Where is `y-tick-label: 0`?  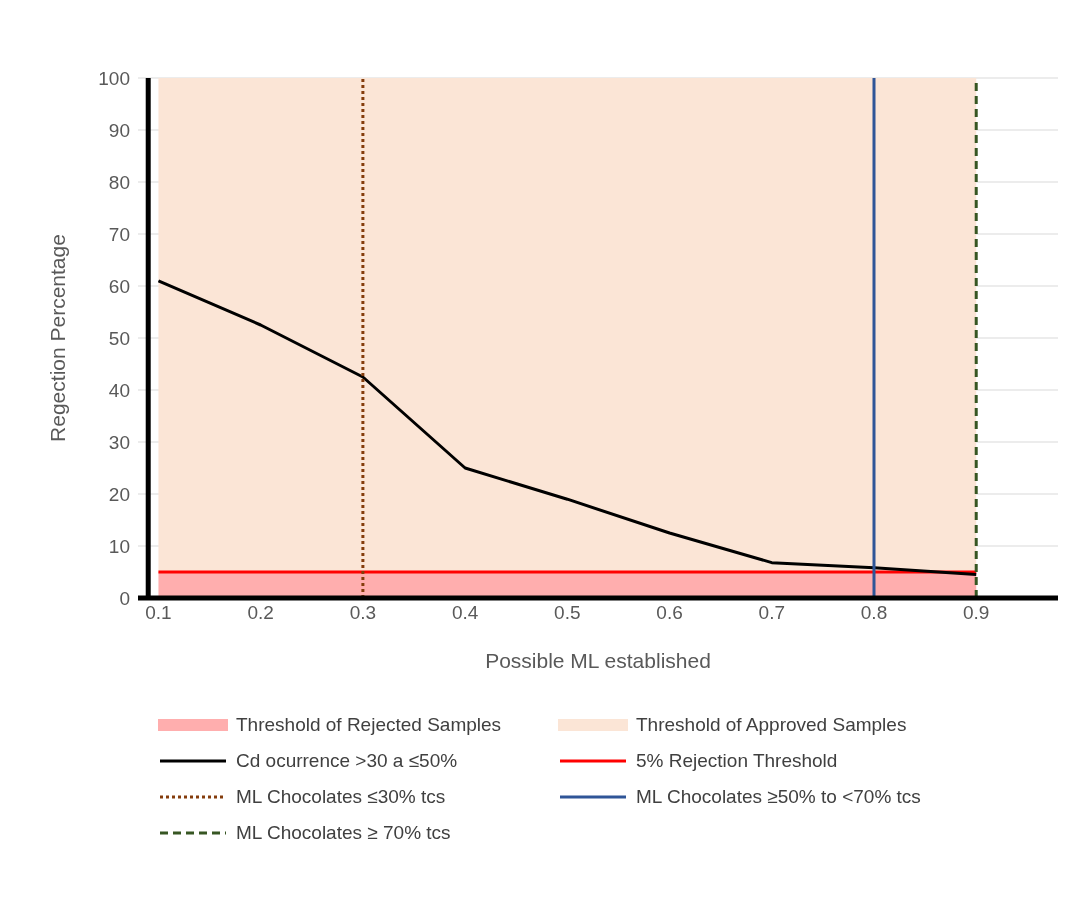
y-tick-label: 0 is located at coordinates (124, 598).